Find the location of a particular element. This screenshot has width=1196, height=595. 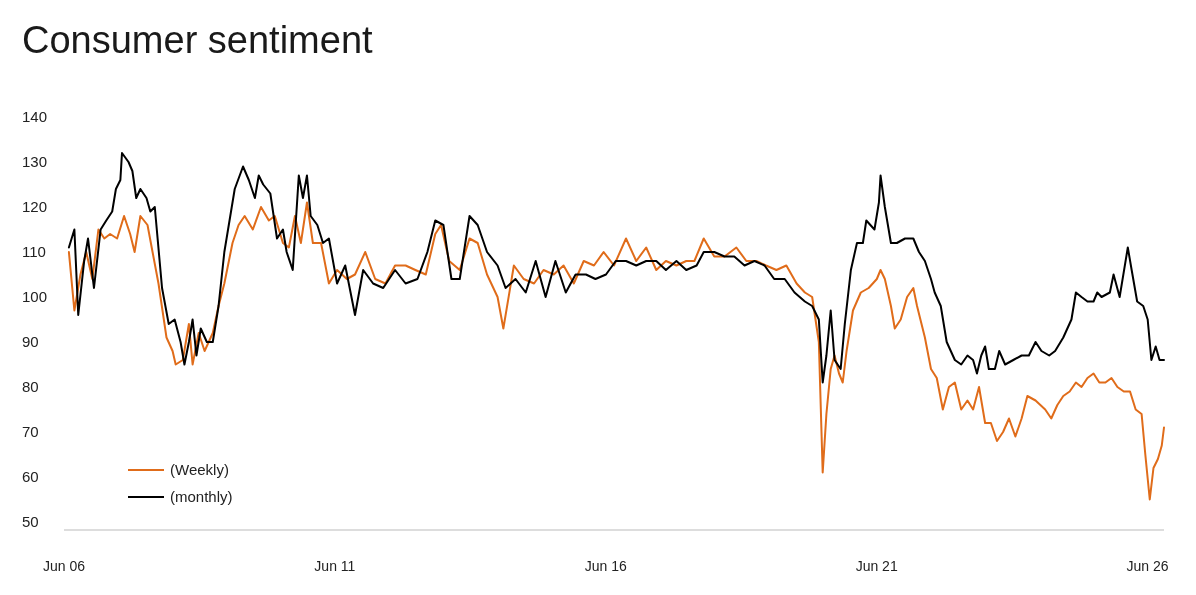

y-tick-label: 90 is located at coordinates (30, 342).